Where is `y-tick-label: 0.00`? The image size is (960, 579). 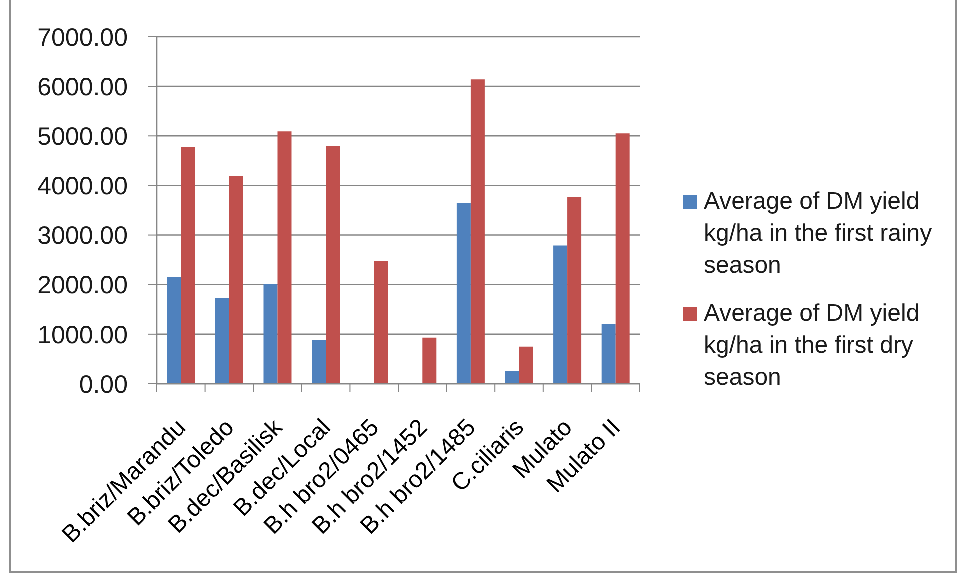 y-tick-label: 0.00 is located at coordinates (103, 384).